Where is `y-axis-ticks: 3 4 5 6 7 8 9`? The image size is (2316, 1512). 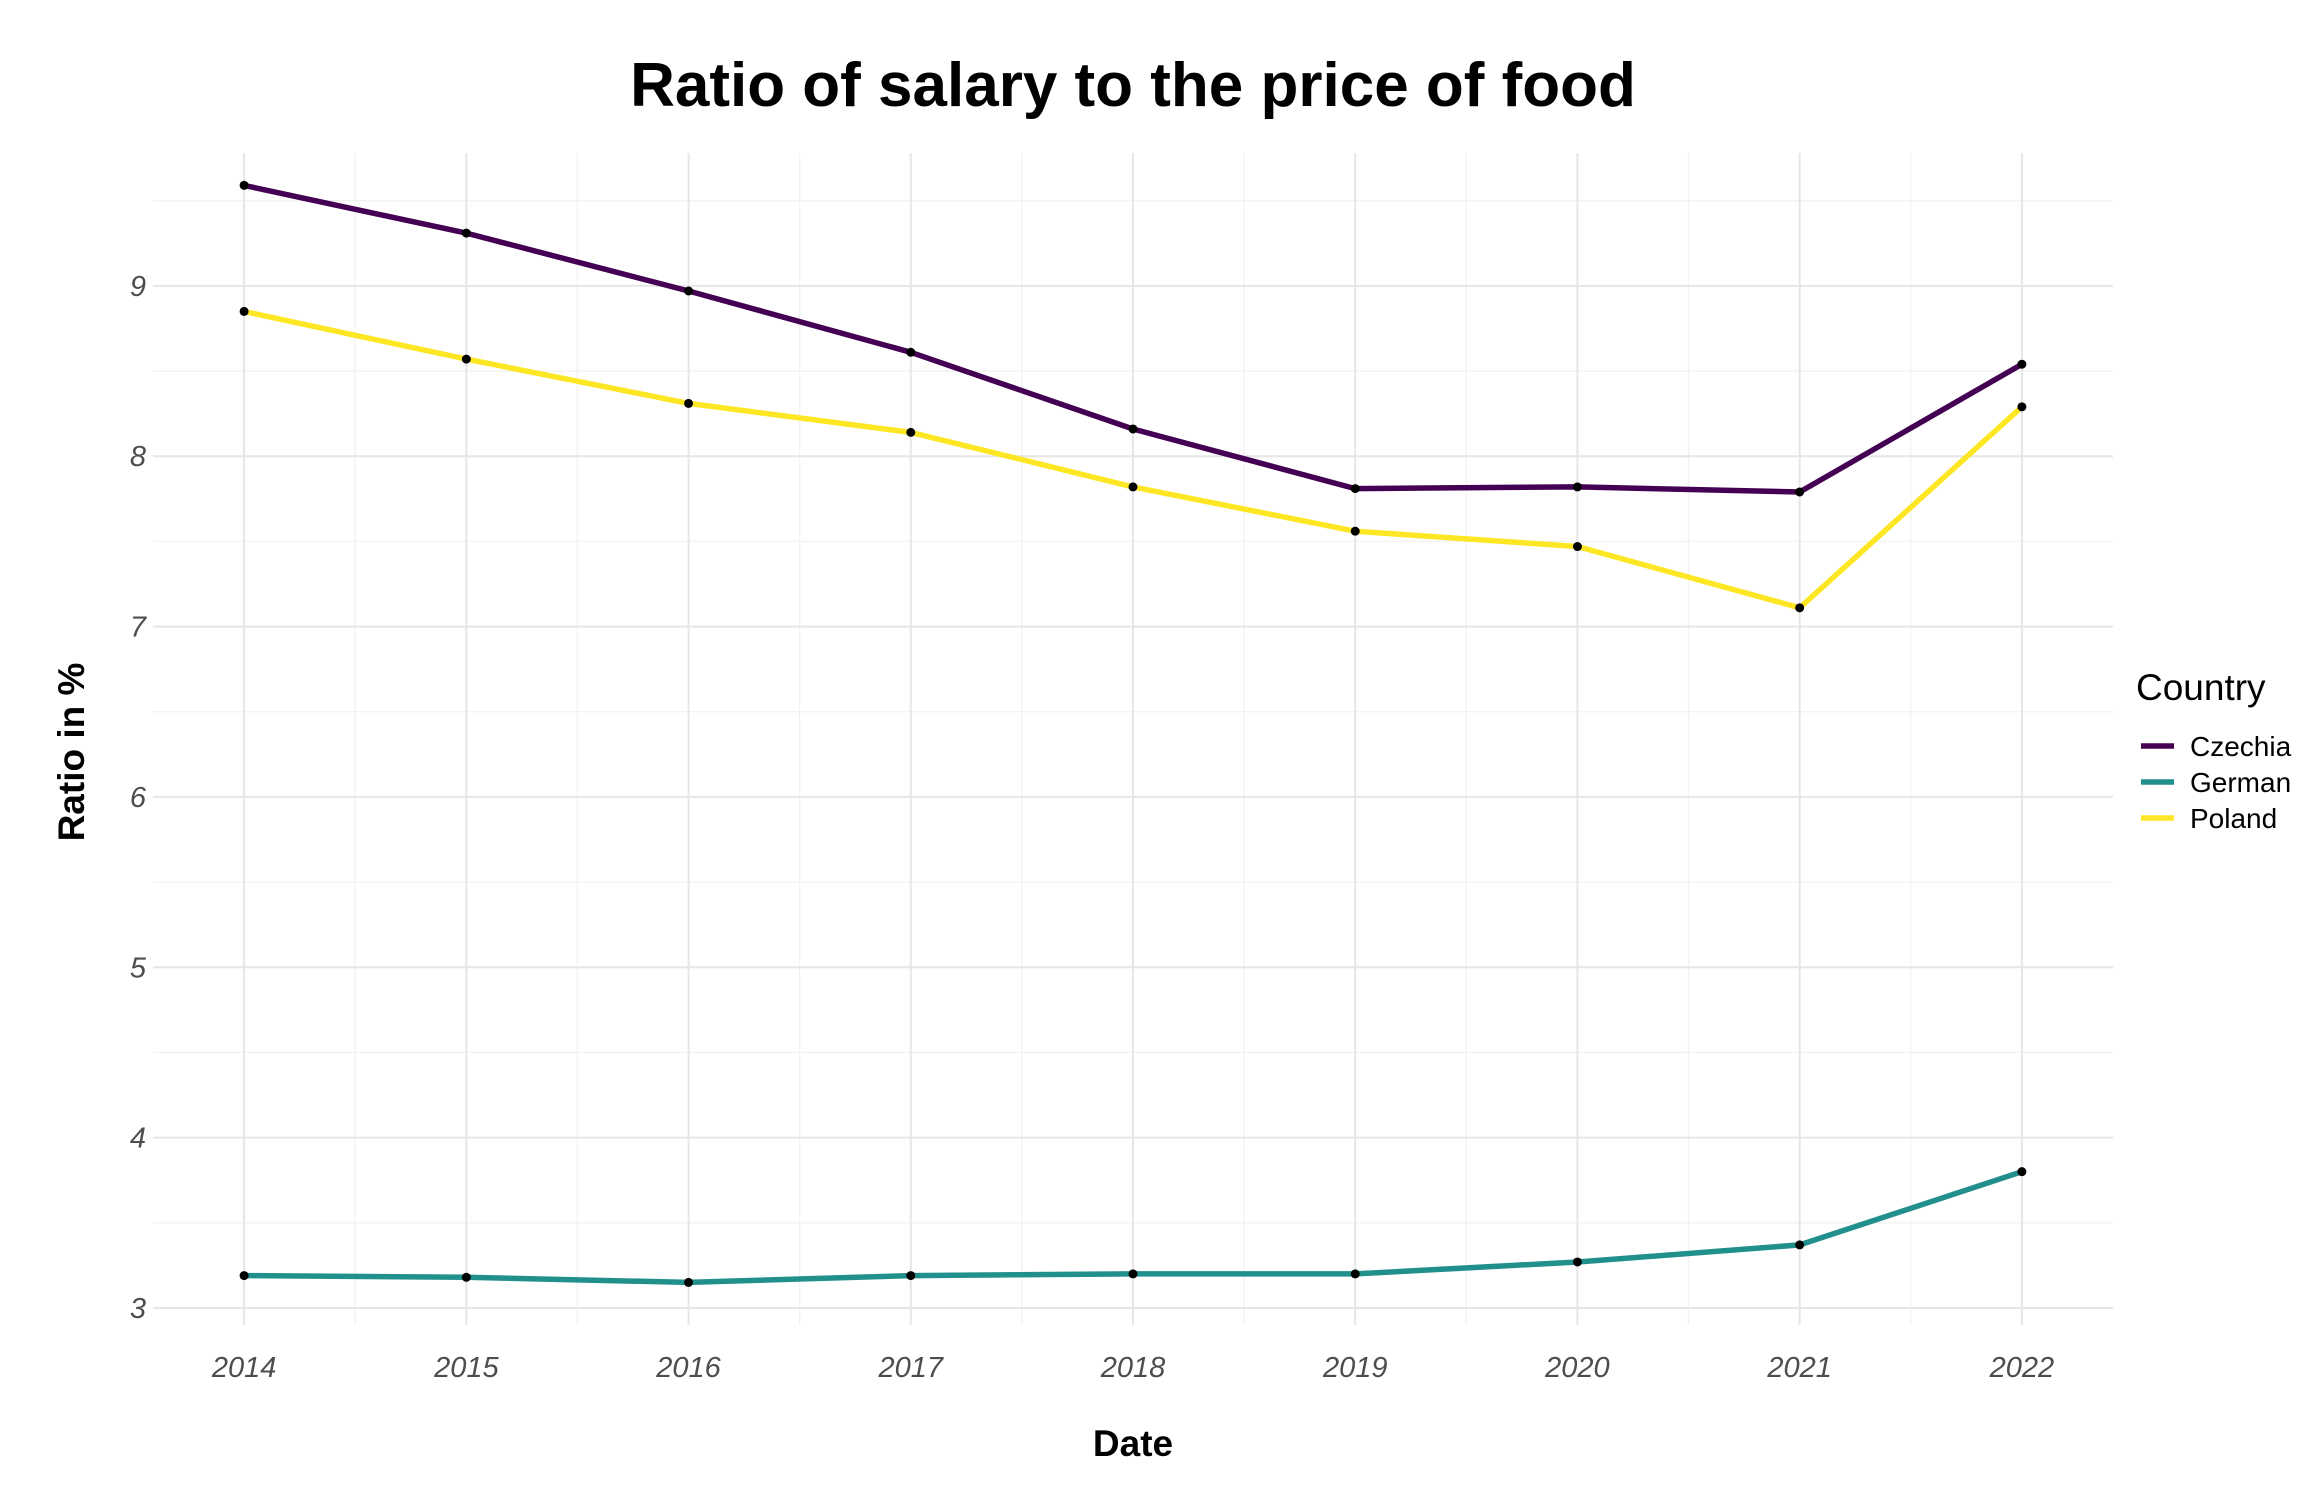
y-axis-ticks: 3 4 5 6 7 8 9 is located at coordinates (139, 798).